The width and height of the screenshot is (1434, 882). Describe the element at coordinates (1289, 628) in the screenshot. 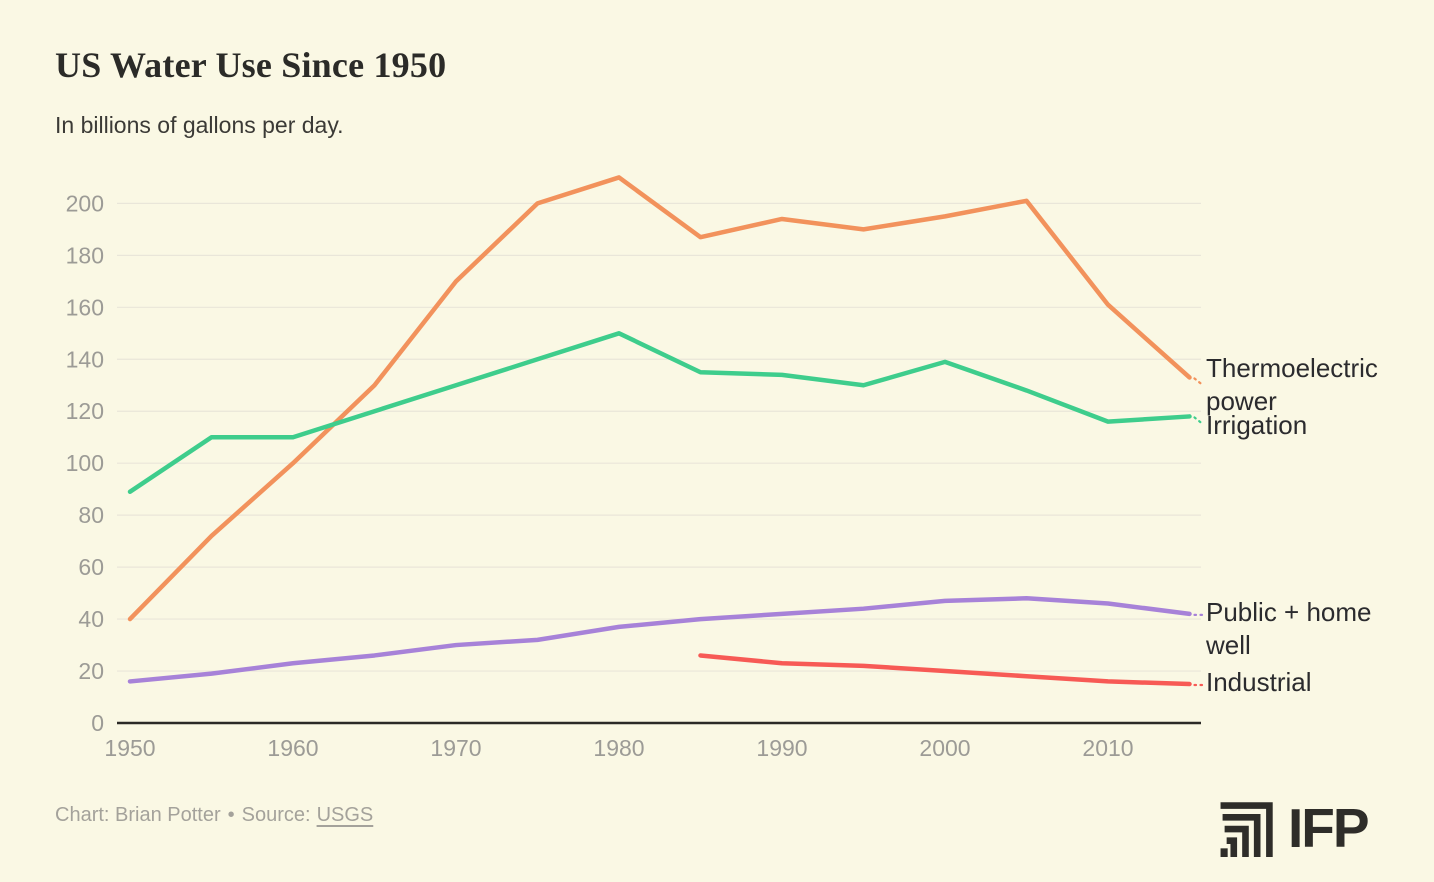

I see `series-label-public-home-well: Public + home well` at that location.